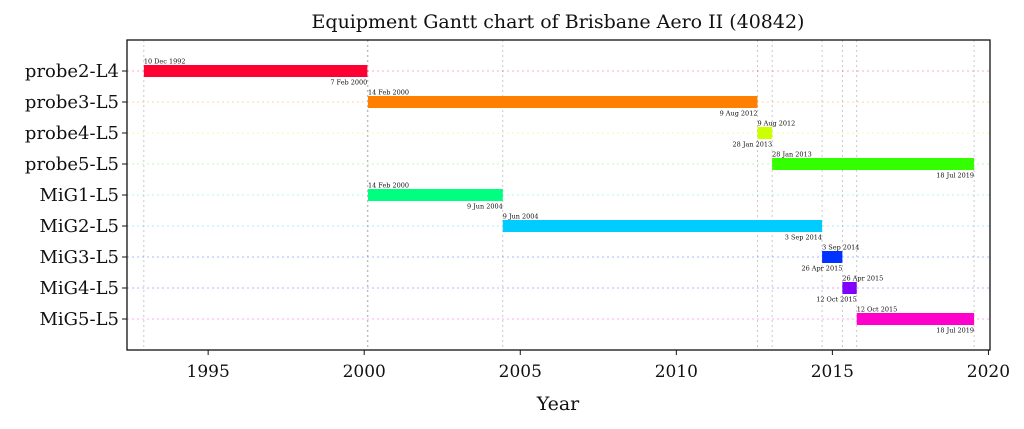  Describe the element at coordinates (485, 207) in the screenshot. I see `end-date-label: 9 Jun 2004` at that location.